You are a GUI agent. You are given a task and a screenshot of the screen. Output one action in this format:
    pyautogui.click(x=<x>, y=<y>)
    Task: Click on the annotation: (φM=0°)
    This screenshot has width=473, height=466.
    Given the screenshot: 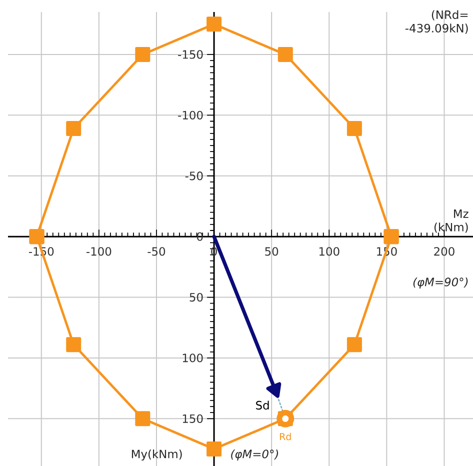 What is the action you would take?
    pyautogui.click(x=254, y=455)
    